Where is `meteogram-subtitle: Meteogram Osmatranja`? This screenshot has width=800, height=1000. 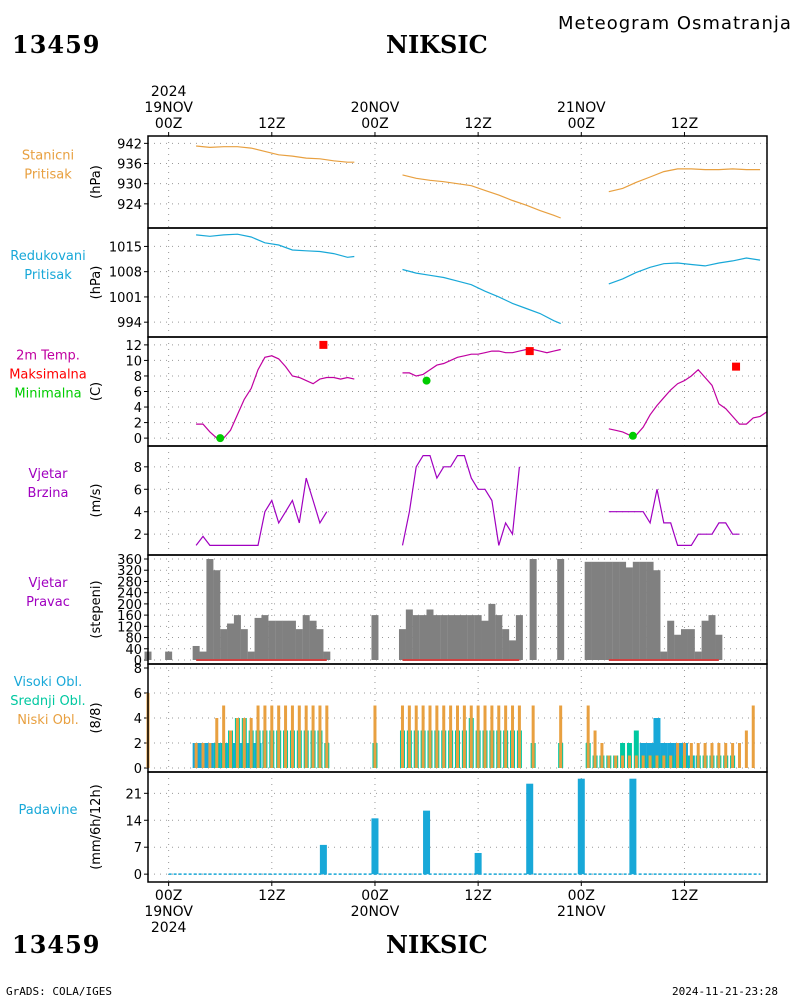 meteogram-subtitle: Meteogram Osmatranja is located at coordinates (675, 23).